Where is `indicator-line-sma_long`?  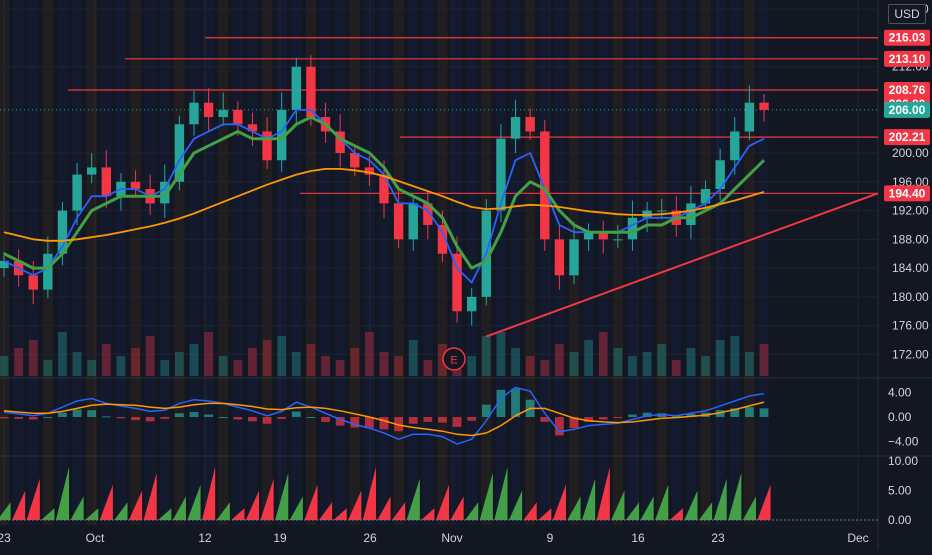 indicator-line-sma_long is located at coordinates (384, 204).